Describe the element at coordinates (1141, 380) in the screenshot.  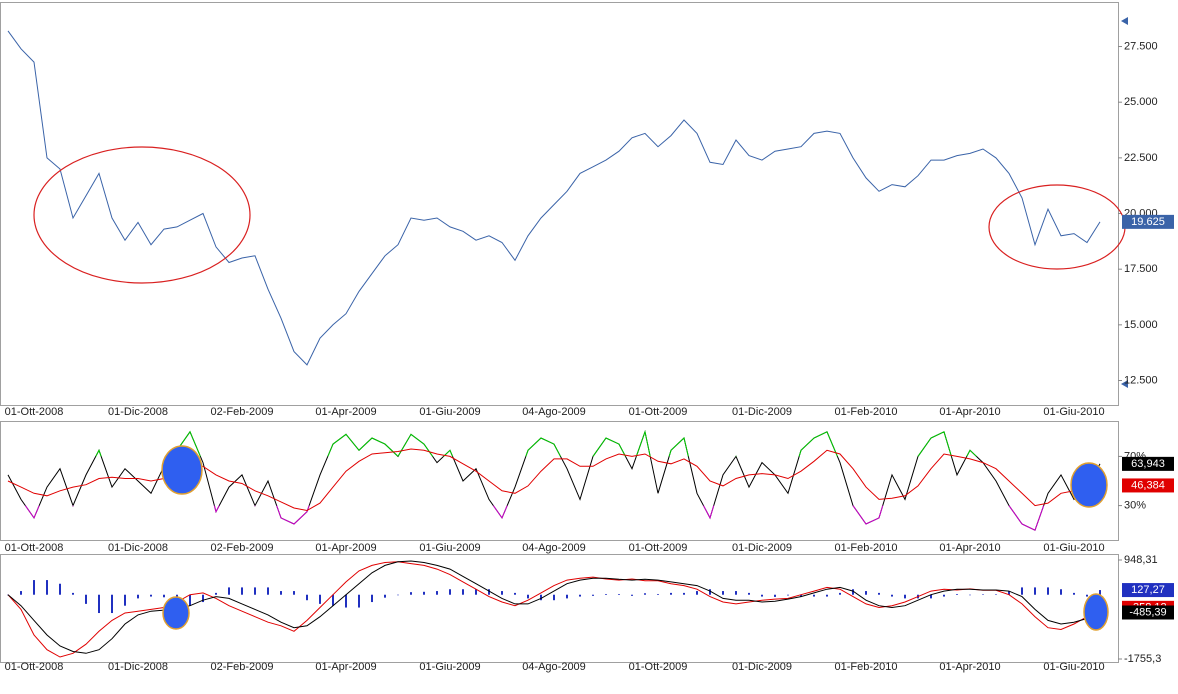
I see `y-tick-label: 12.500` at that location.